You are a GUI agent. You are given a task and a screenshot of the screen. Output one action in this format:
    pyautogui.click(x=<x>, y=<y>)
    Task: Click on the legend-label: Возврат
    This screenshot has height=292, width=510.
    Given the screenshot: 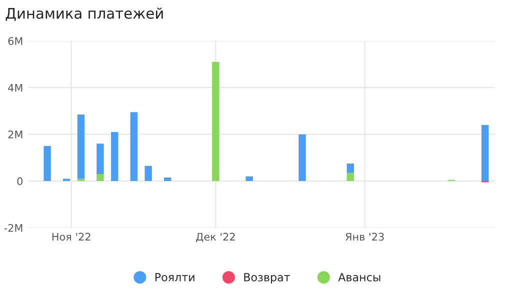 What is the action you would take?
    pyautogui.click(x=267, y=278)
    